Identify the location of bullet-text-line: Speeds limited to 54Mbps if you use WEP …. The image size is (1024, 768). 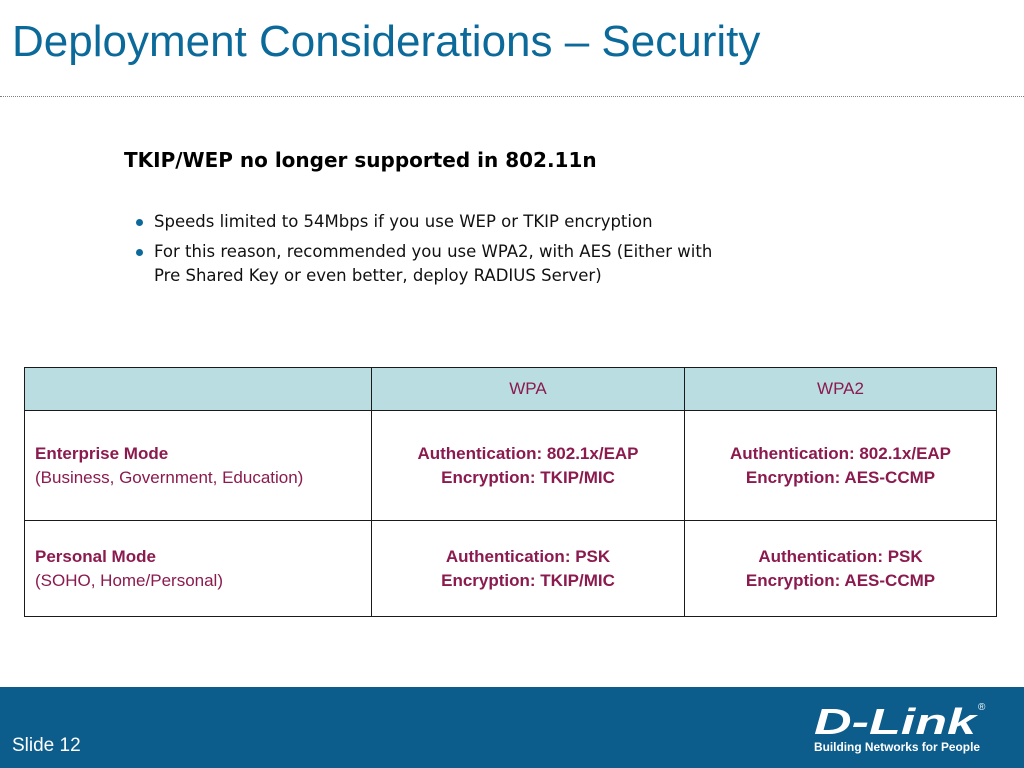
(403, 221).